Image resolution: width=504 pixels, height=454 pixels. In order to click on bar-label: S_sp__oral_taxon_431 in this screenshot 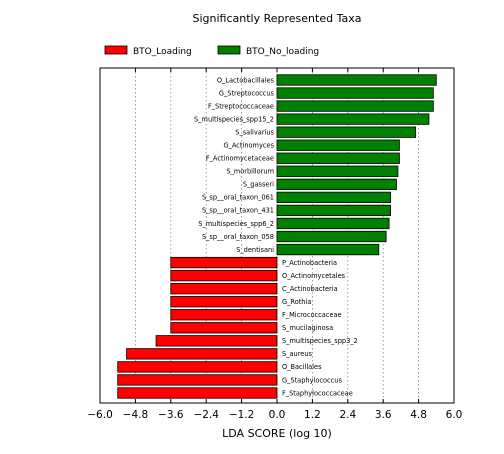, I will do `click(238, 211)`.